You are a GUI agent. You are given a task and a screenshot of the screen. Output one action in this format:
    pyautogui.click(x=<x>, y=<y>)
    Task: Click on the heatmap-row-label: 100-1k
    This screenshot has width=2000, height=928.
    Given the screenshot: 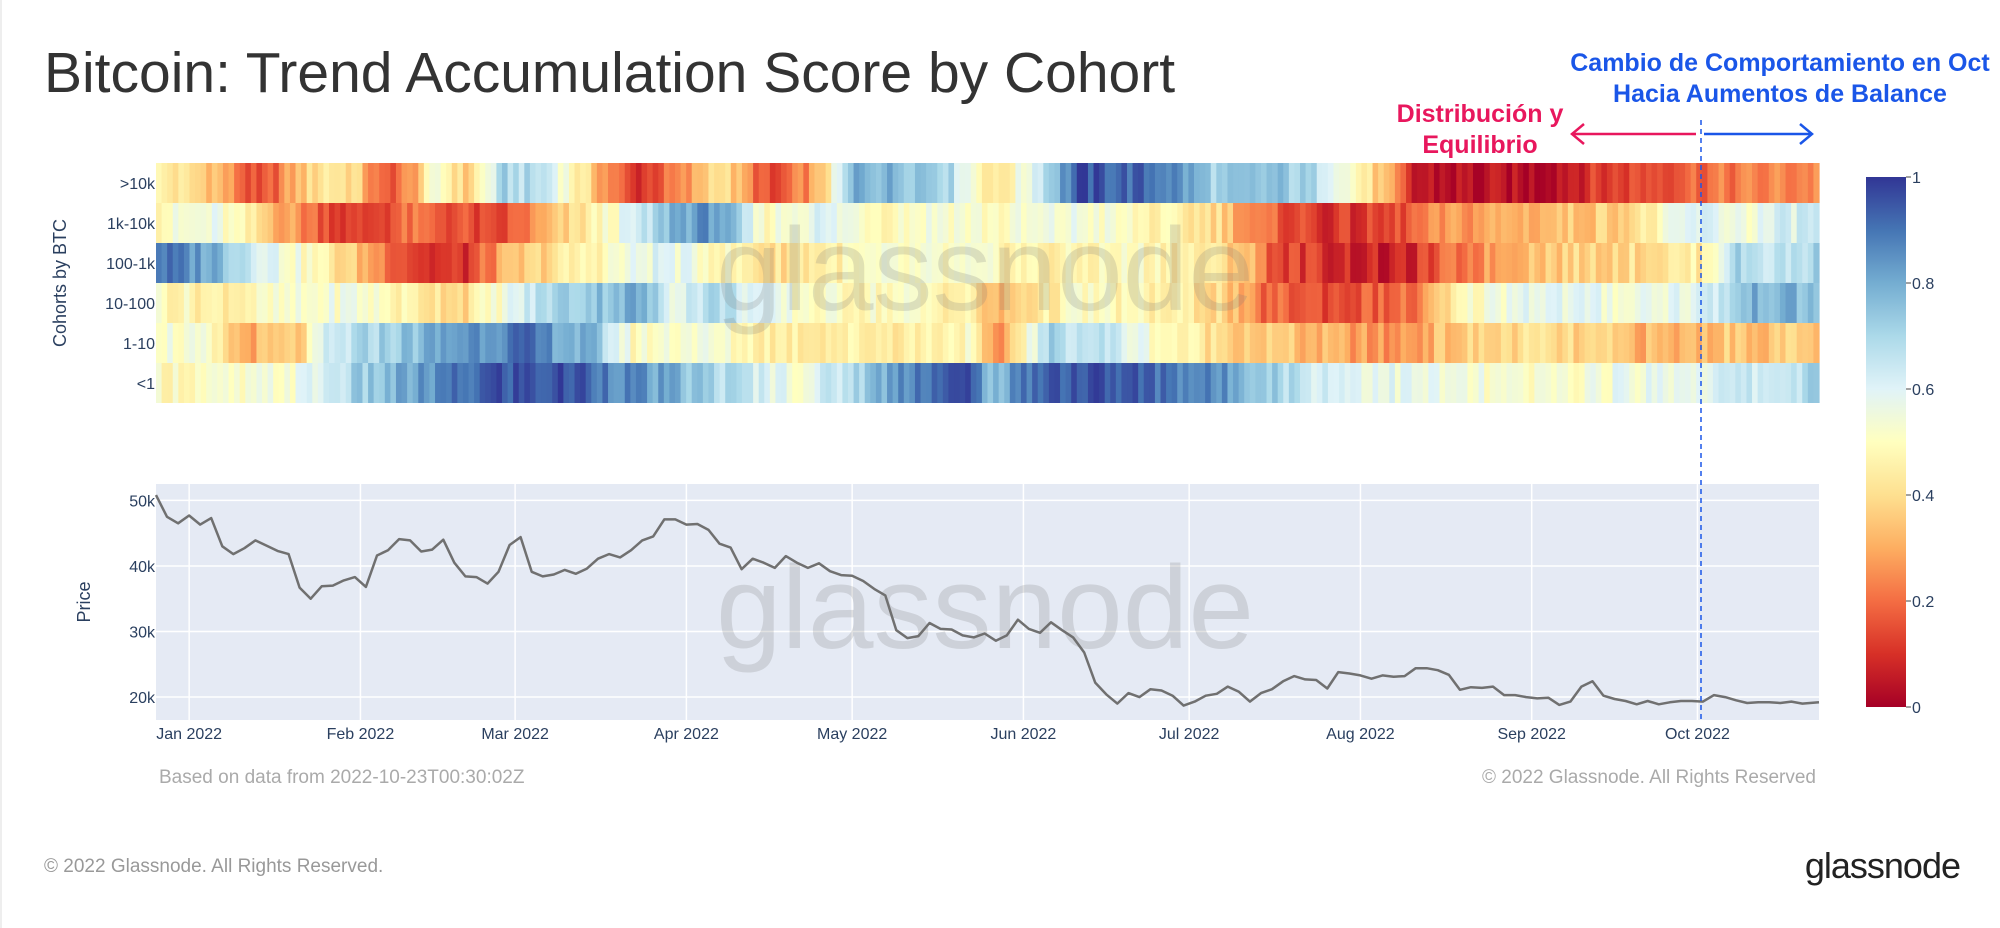 What is the action you would take?
    pyautogui.click(x=131, y=264)
    